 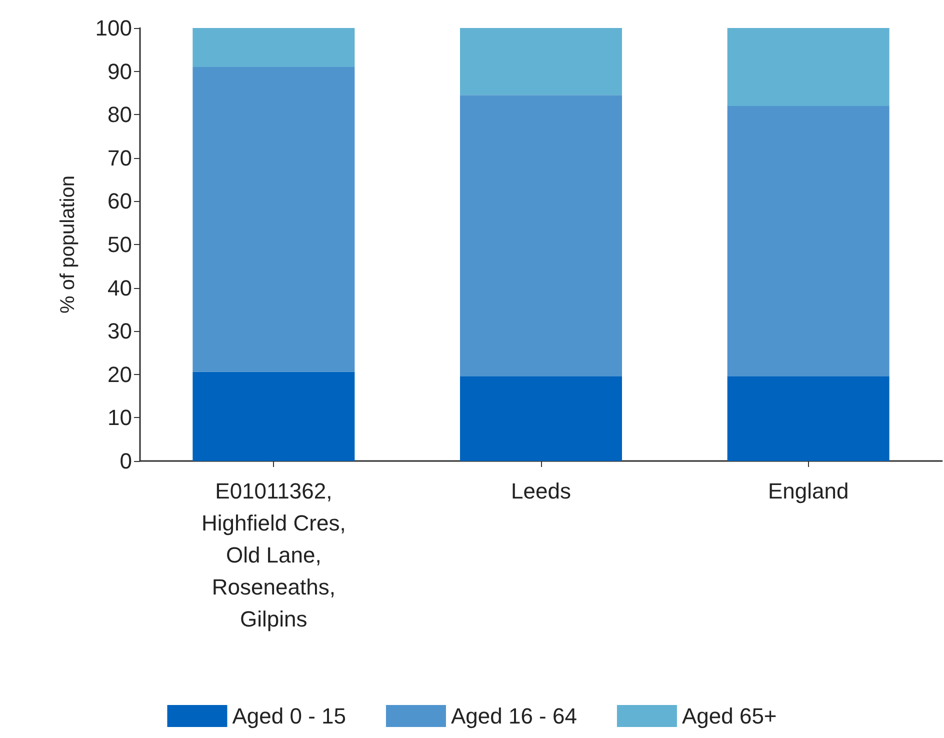 What do you see at coordinates (68, 245) in the screenshot?
I see `y-axis-title: % of population` at bounding box center [68, 245].